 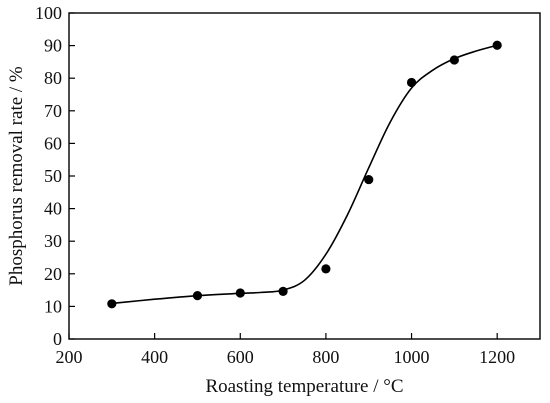 I want to click on y-tick-label: 70, so click(x=53, y=111).